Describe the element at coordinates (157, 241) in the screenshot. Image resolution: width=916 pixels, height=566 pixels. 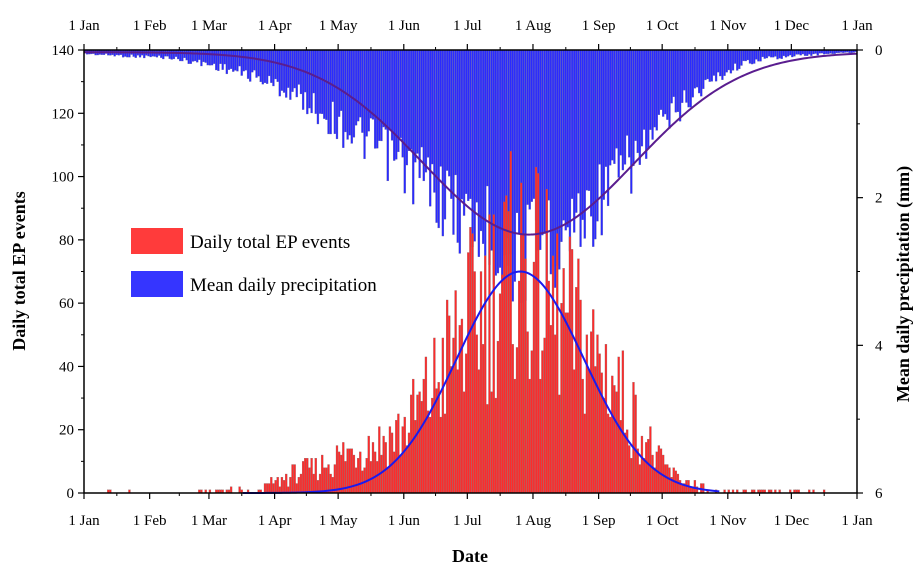
I see `legend-swatch-ep-events` at that location.